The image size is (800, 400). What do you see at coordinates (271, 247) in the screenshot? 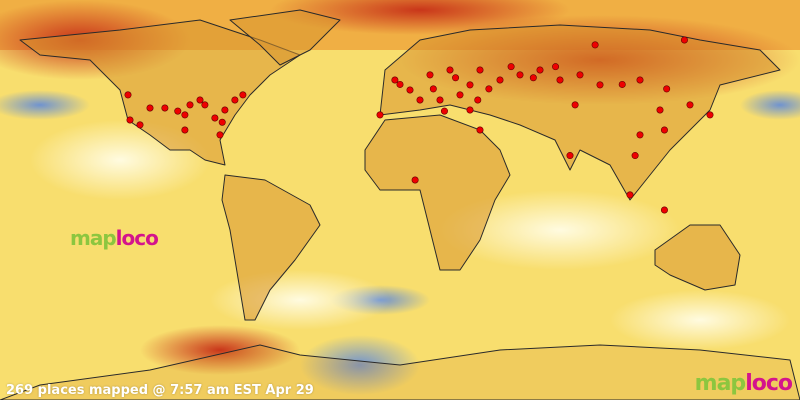
I see `south-america` at bounding box center [271, 247].